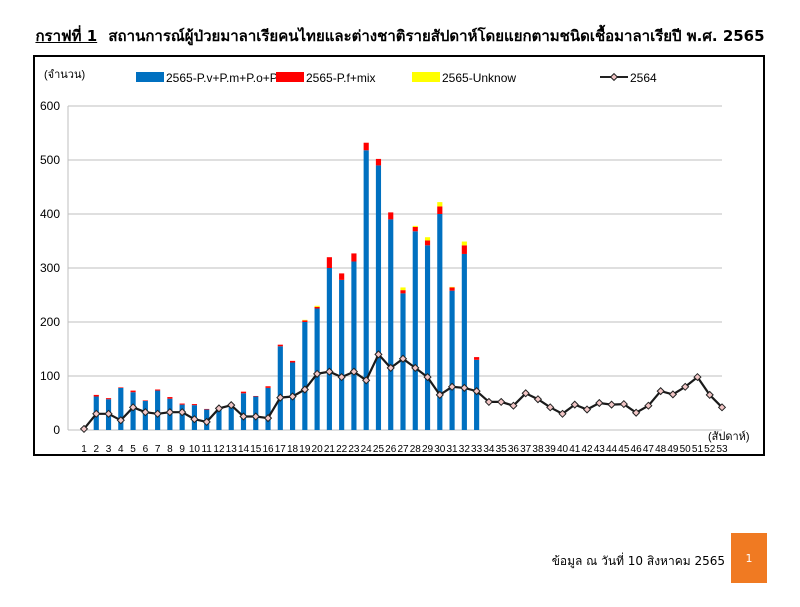  Describe the element at coordinates (428, 449) in the screenshot. I see `x-tick-label: 29` at that location.